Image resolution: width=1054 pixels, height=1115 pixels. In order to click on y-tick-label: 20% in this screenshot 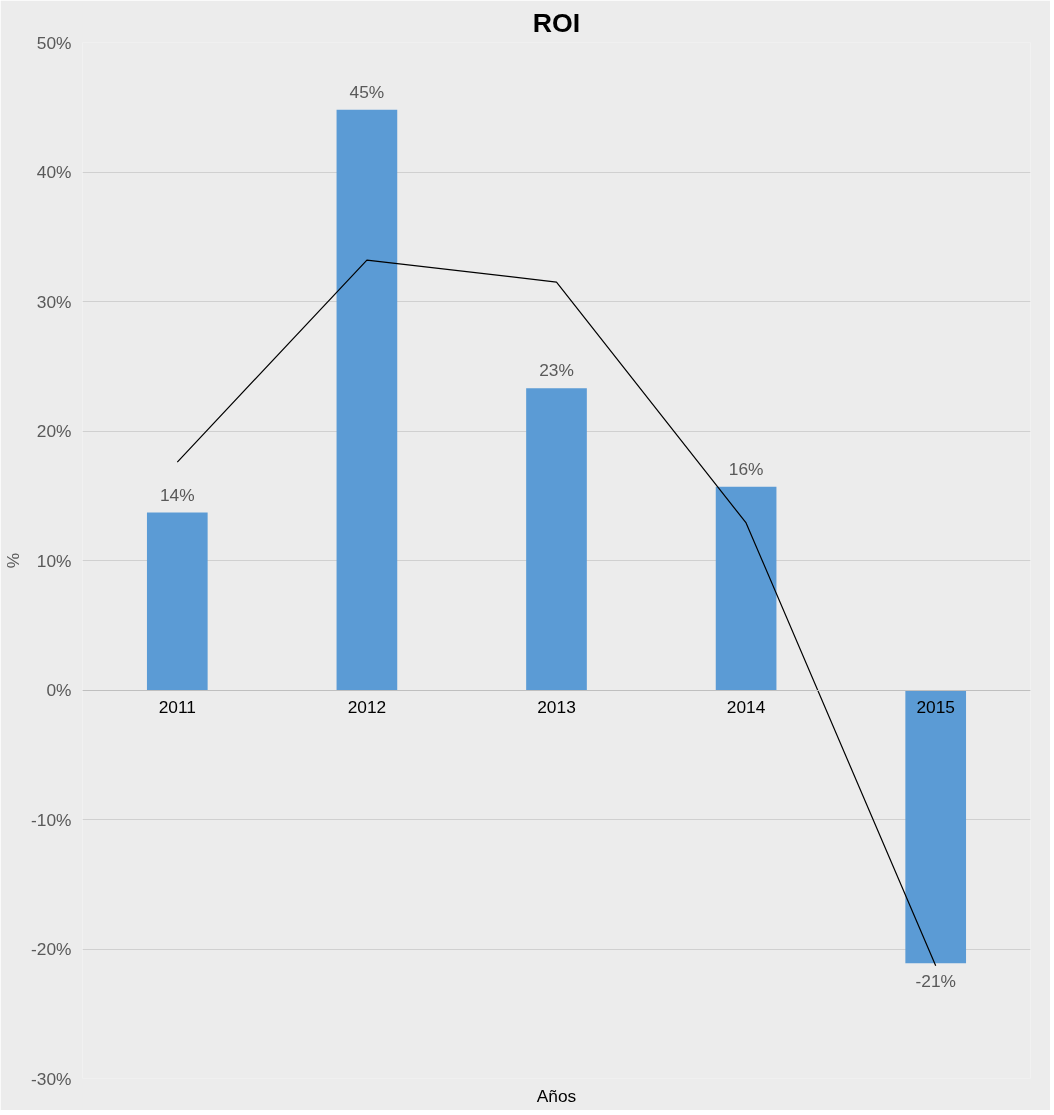, I will do `click(54, 431)`.